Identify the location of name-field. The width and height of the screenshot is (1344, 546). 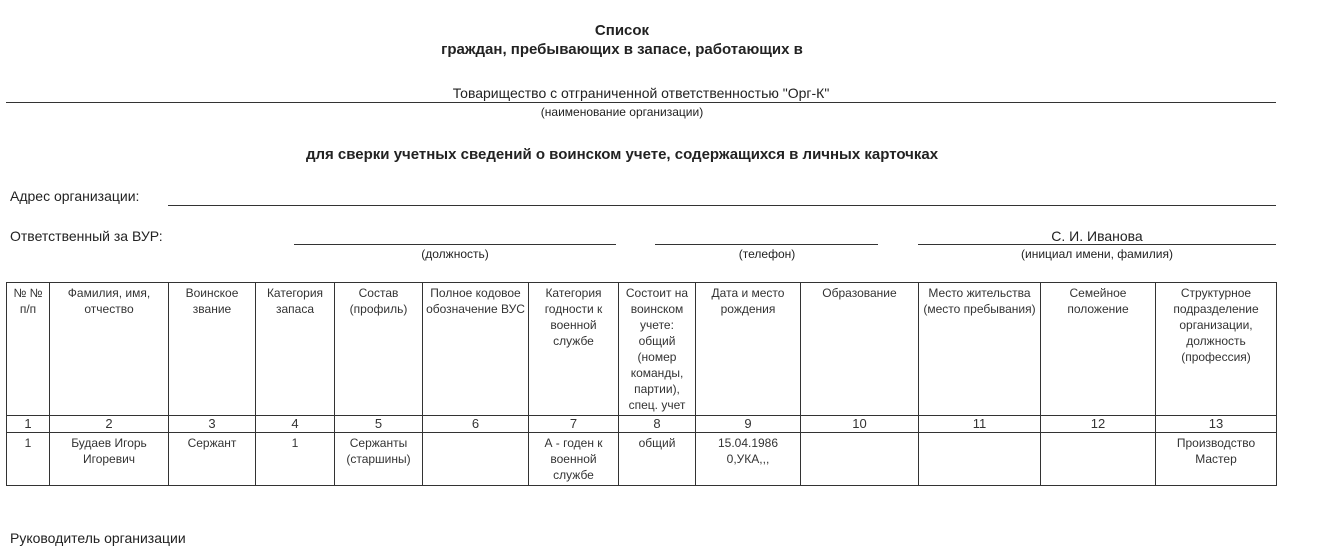
(1097, 244).